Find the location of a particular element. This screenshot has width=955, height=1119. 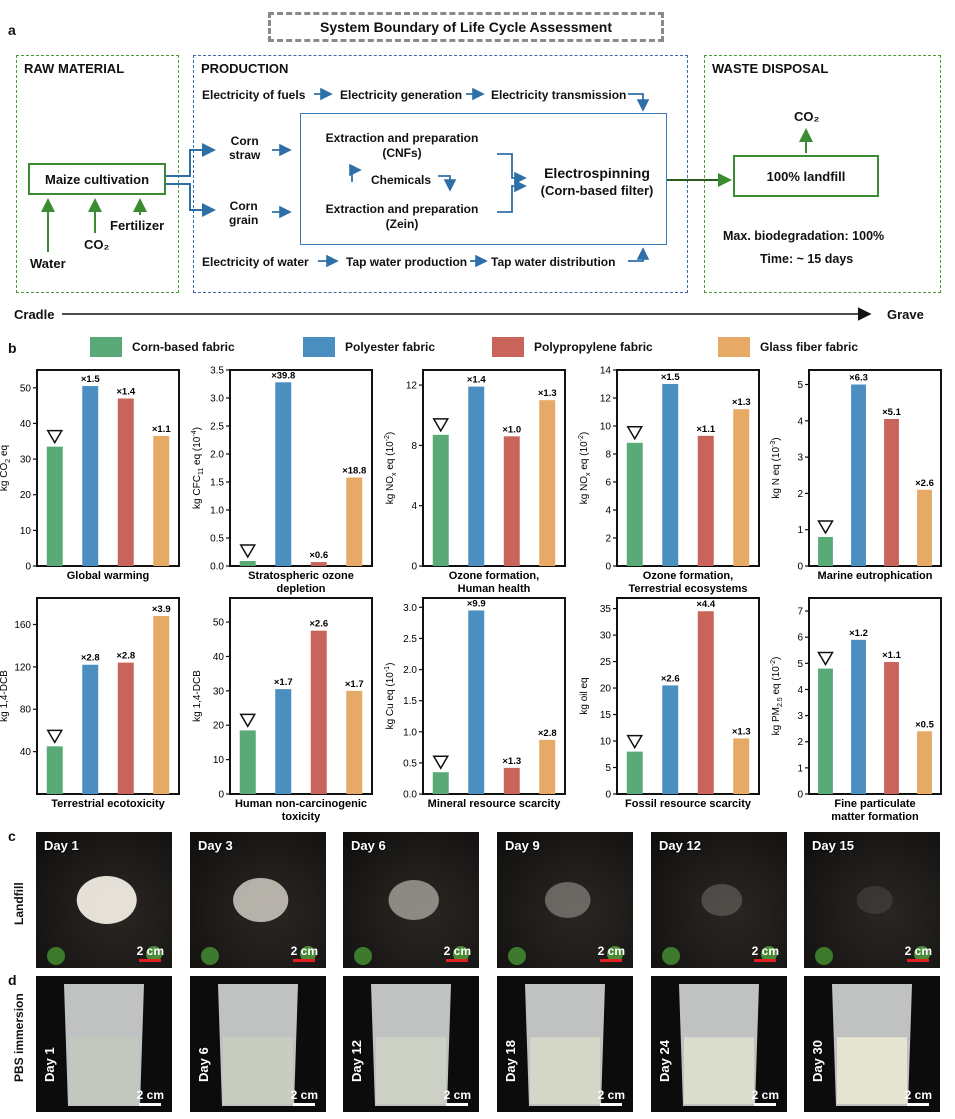

cnf-extraction-1: Extraction and preparation is located at coordinates (402, 138).